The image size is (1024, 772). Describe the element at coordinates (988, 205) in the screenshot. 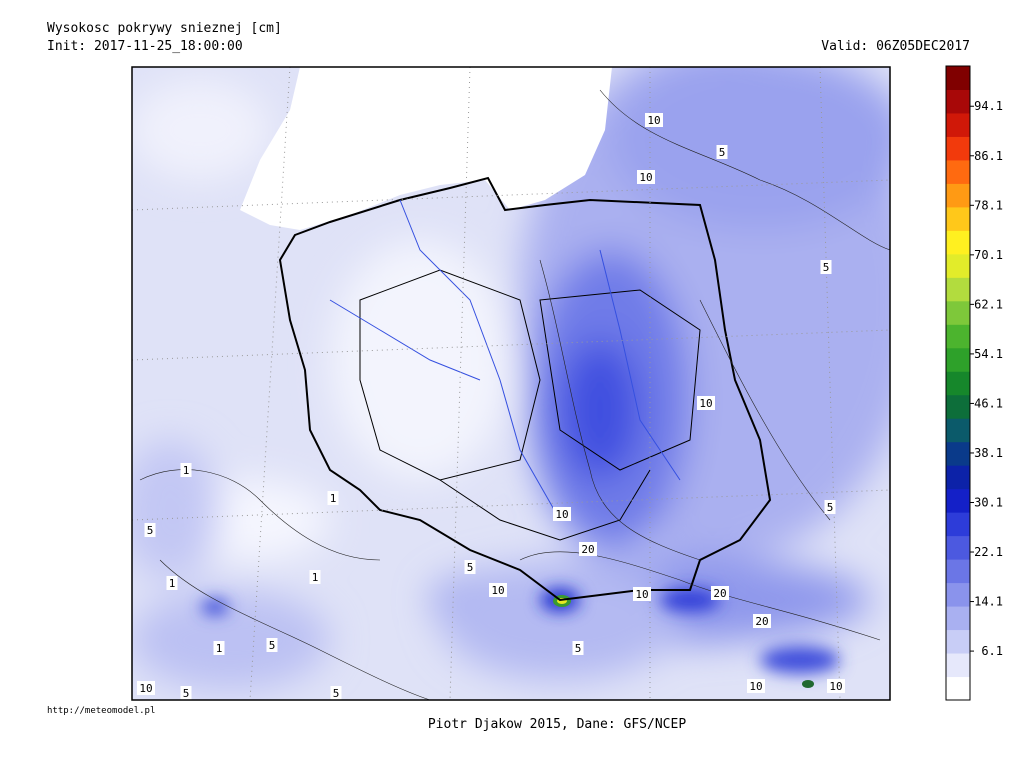

I see `colorbar-tick-label: 78.1` at that location.